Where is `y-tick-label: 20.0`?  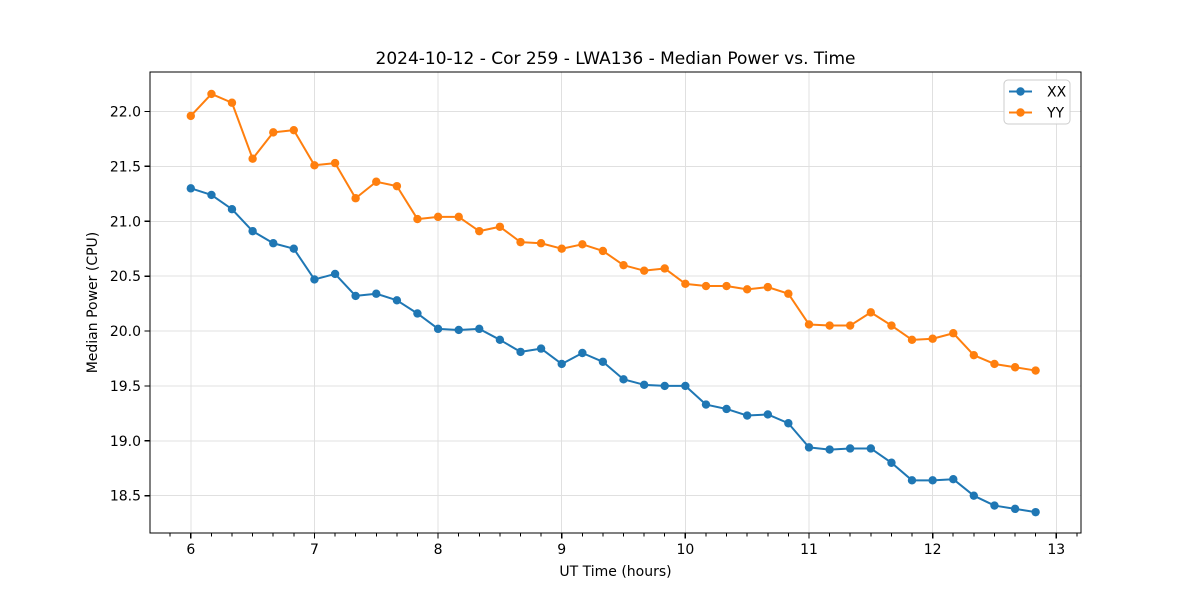 y-tick-label: 20.0 is located at coordinates (125, 332).